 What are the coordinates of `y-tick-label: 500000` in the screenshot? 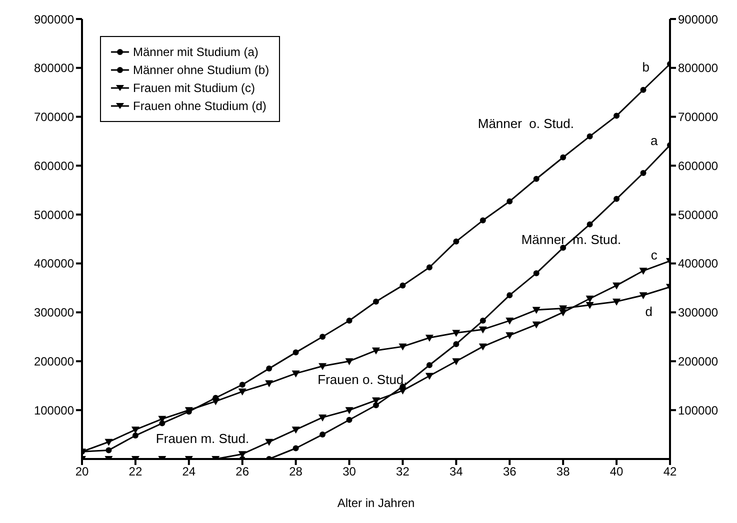 It's located at (54, 215).